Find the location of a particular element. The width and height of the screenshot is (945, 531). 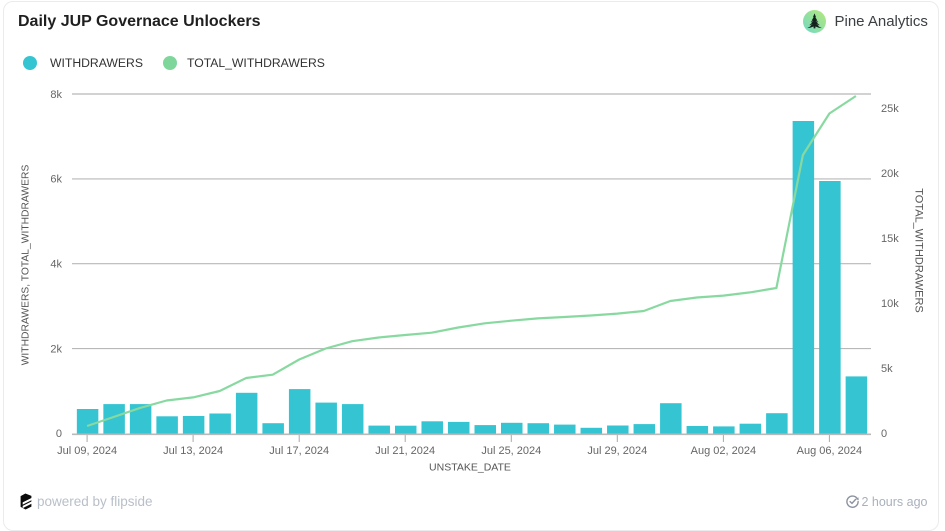

svg-text: Jul 09, 2024 is located at coordinates (87, 451).